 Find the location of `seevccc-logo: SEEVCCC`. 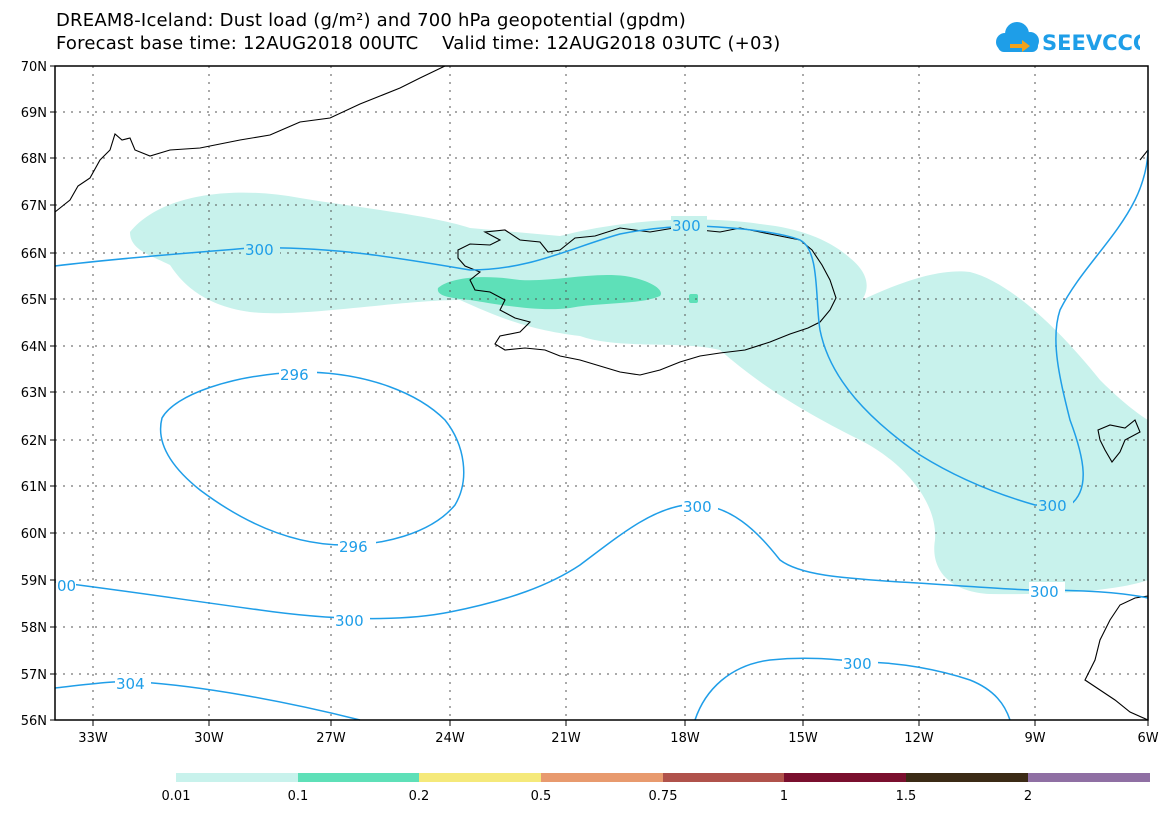

seevccc-logo: SEEVCCC is located at coordinates (1068, 38).